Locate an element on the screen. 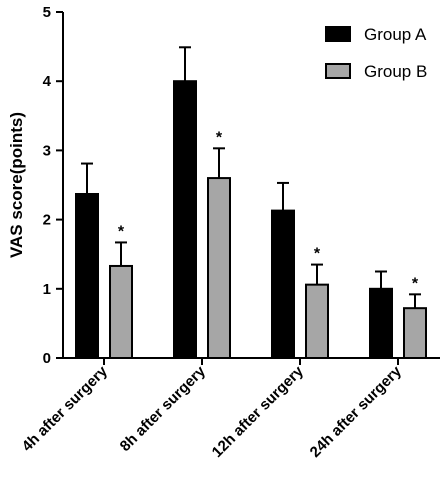 The height and width of the screenshot is (500, 447). y-ticks-layer: 0 1 2 3 4 5 is located at coordinates (53, 185).